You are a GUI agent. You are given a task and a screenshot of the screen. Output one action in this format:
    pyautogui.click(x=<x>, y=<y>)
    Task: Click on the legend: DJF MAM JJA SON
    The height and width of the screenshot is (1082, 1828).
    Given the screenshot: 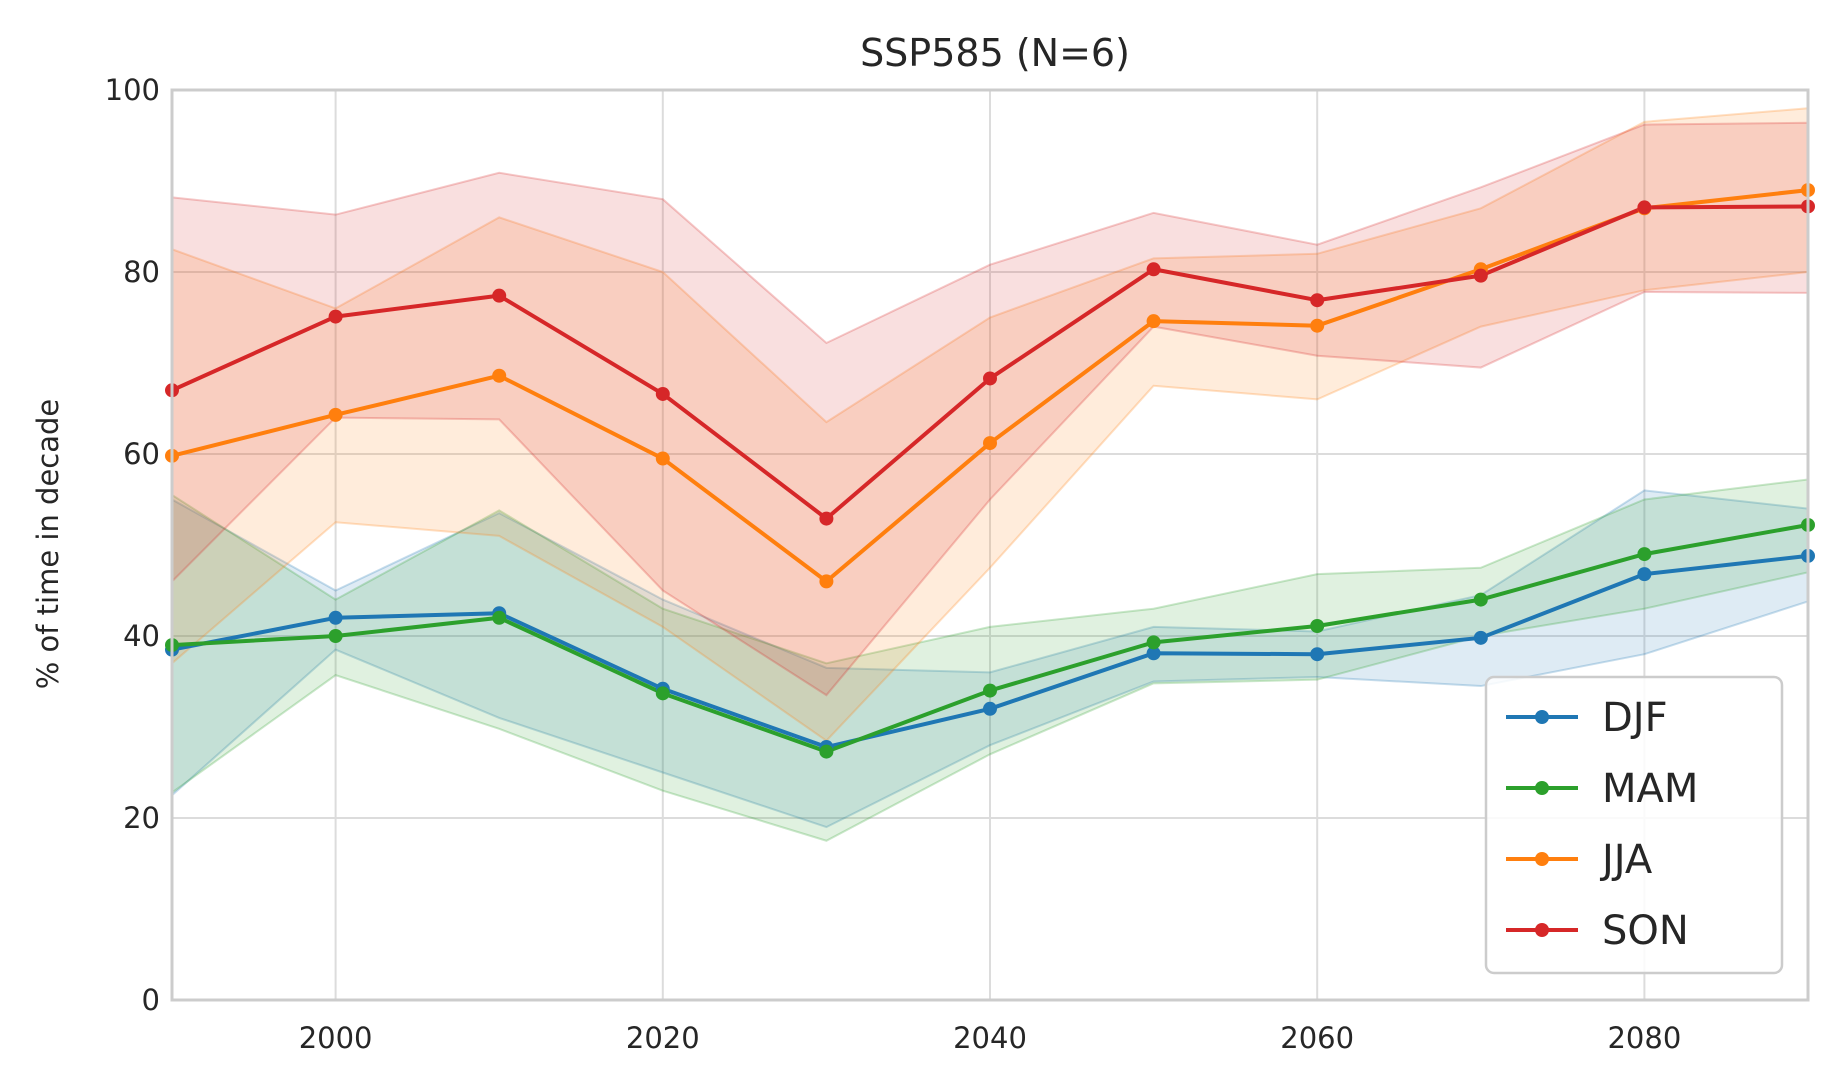 What is the action you would take?
    pyautogui.click(x=1634, y=825)
    